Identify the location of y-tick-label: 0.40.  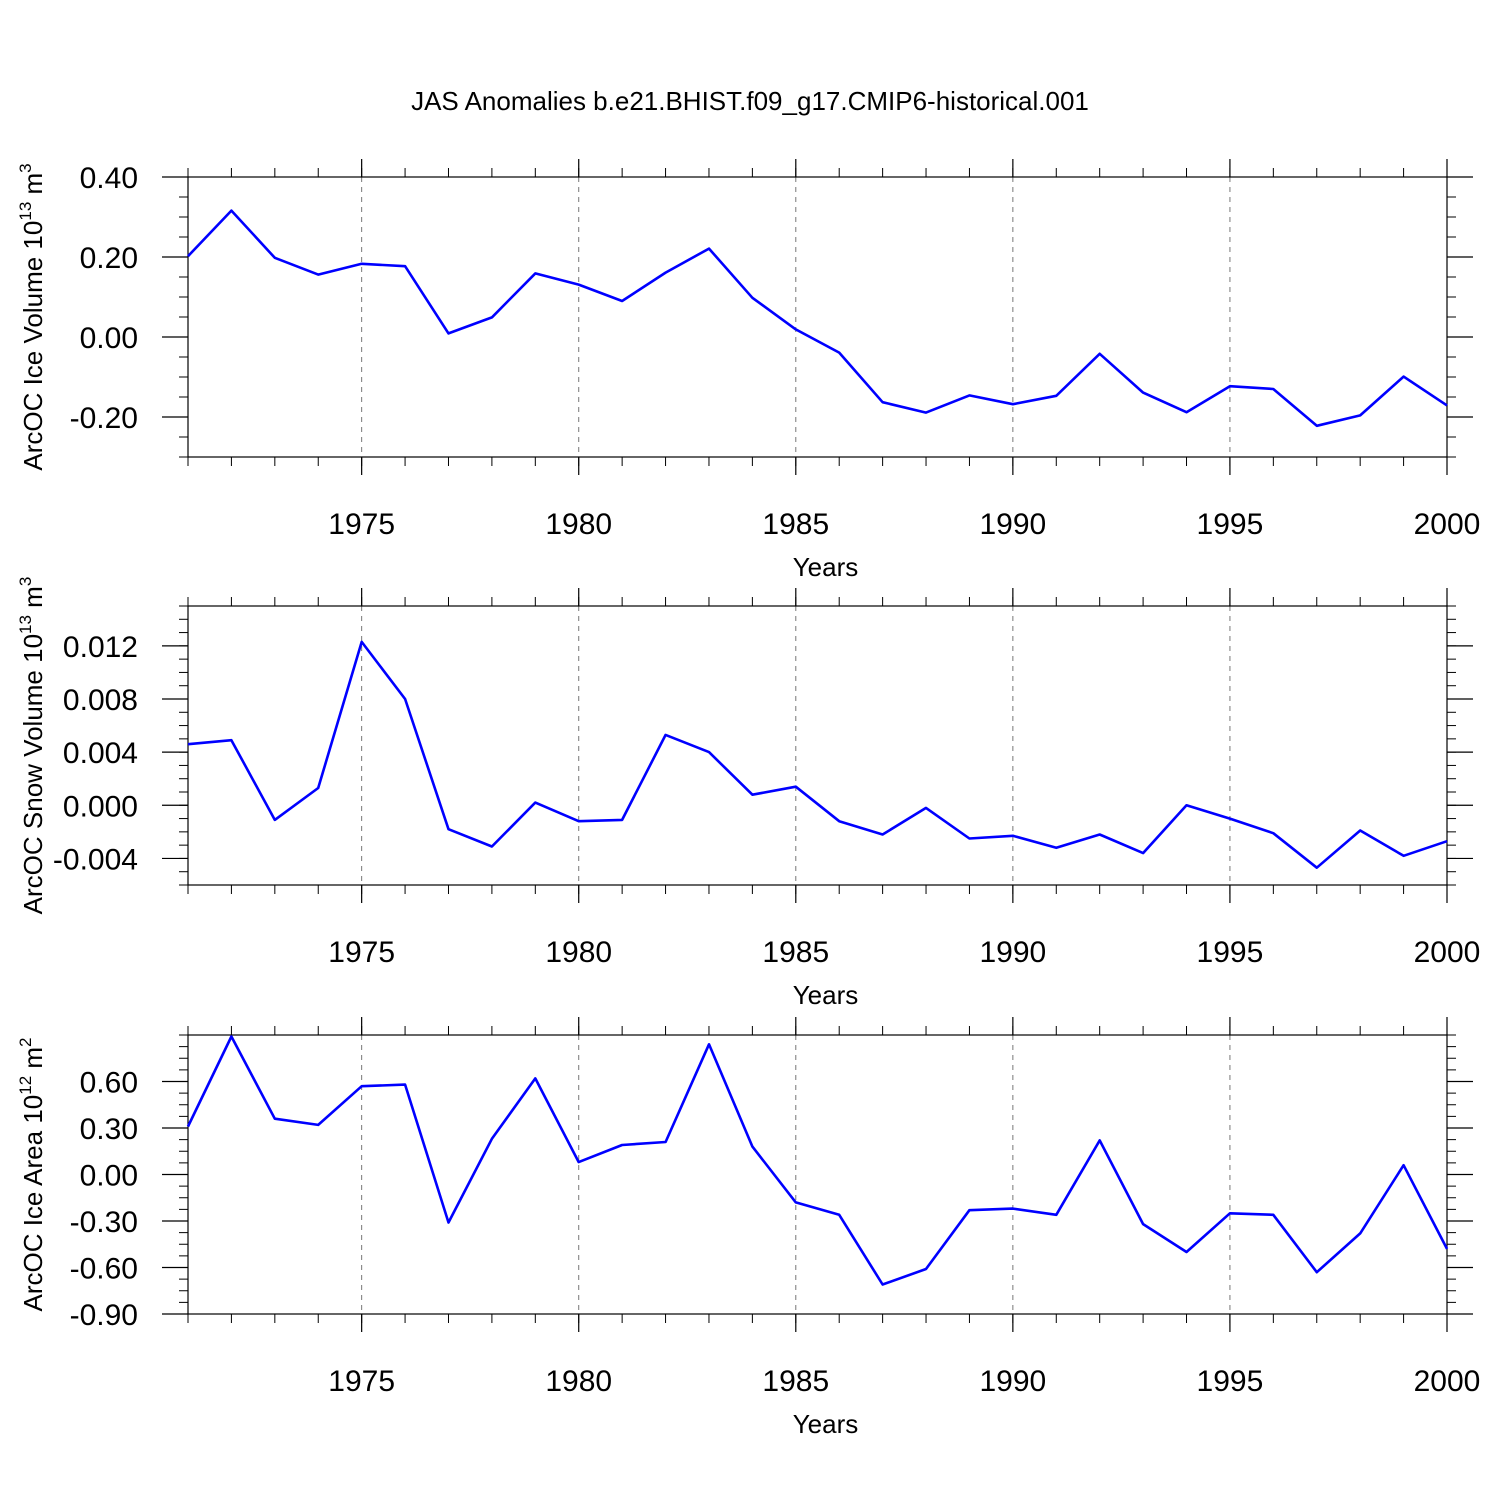
(109, 178).